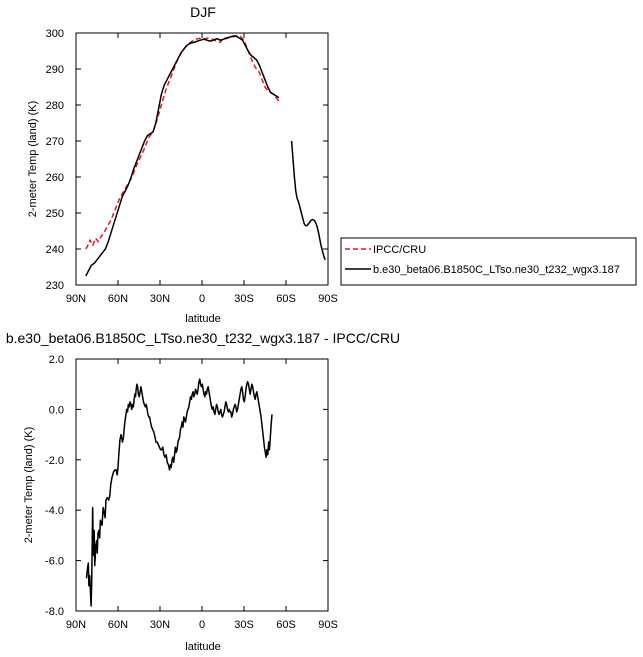 Image resolution: width=643 pixels, height=657 pixels. I want to click on bottom-y-tick-label: -8.0, so click(54, 612).